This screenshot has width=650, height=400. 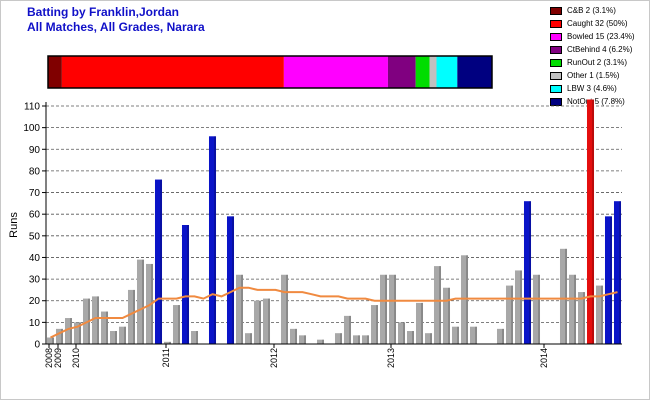 I want to click on legend-item: LBW 3 (4.6%), so click(x=592, y=88).